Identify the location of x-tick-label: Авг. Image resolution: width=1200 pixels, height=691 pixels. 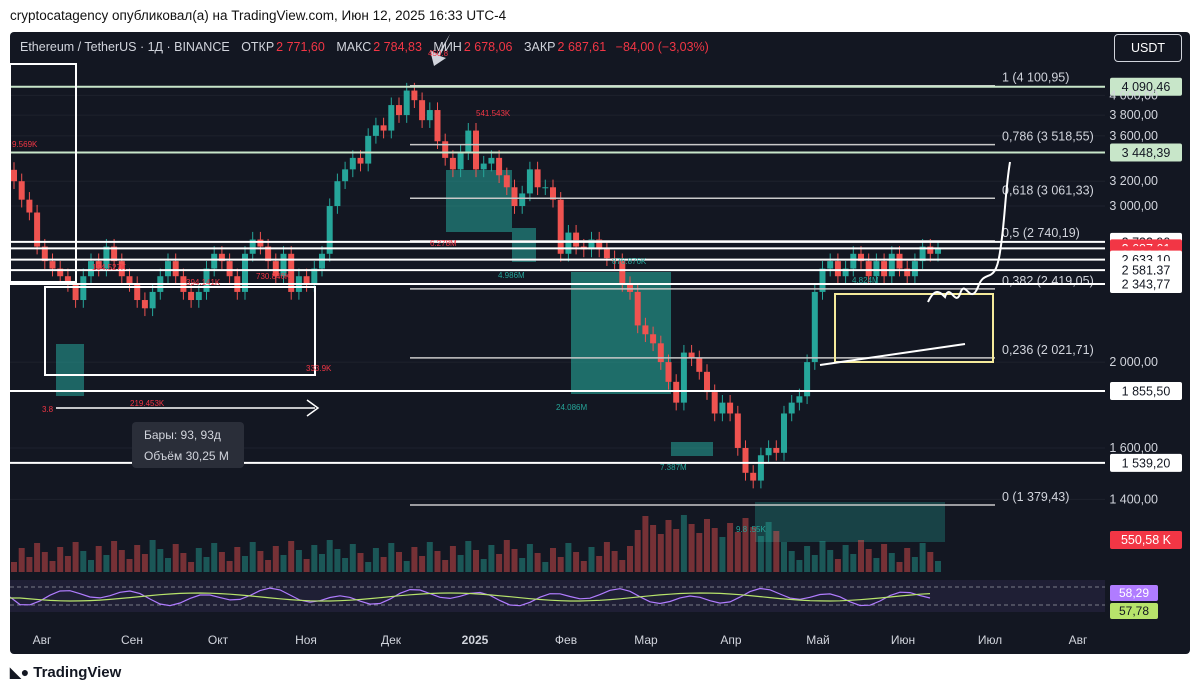
(1078, 640).